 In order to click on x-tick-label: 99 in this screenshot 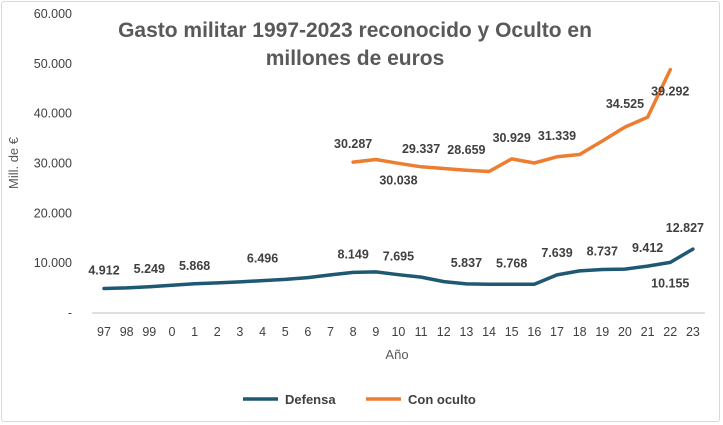, I will do `click(149, 332)`.